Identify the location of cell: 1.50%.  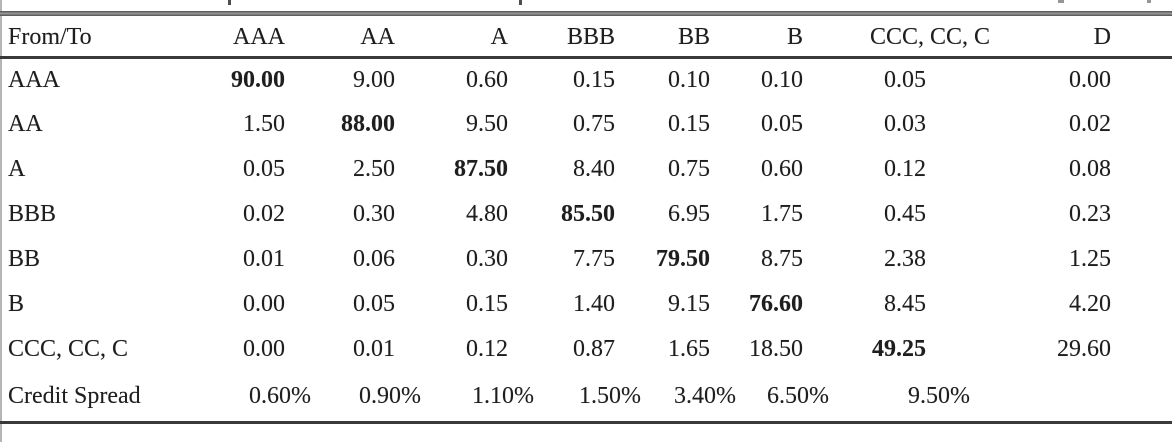
(610, 395).